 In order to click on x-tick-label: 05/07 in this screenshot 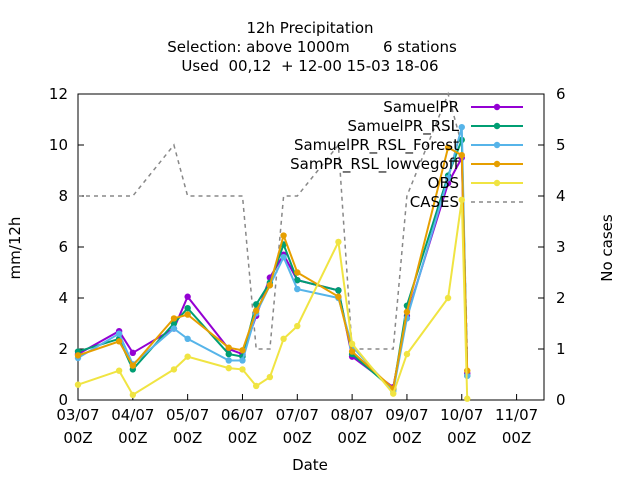, I will do `click(187, 415)`.